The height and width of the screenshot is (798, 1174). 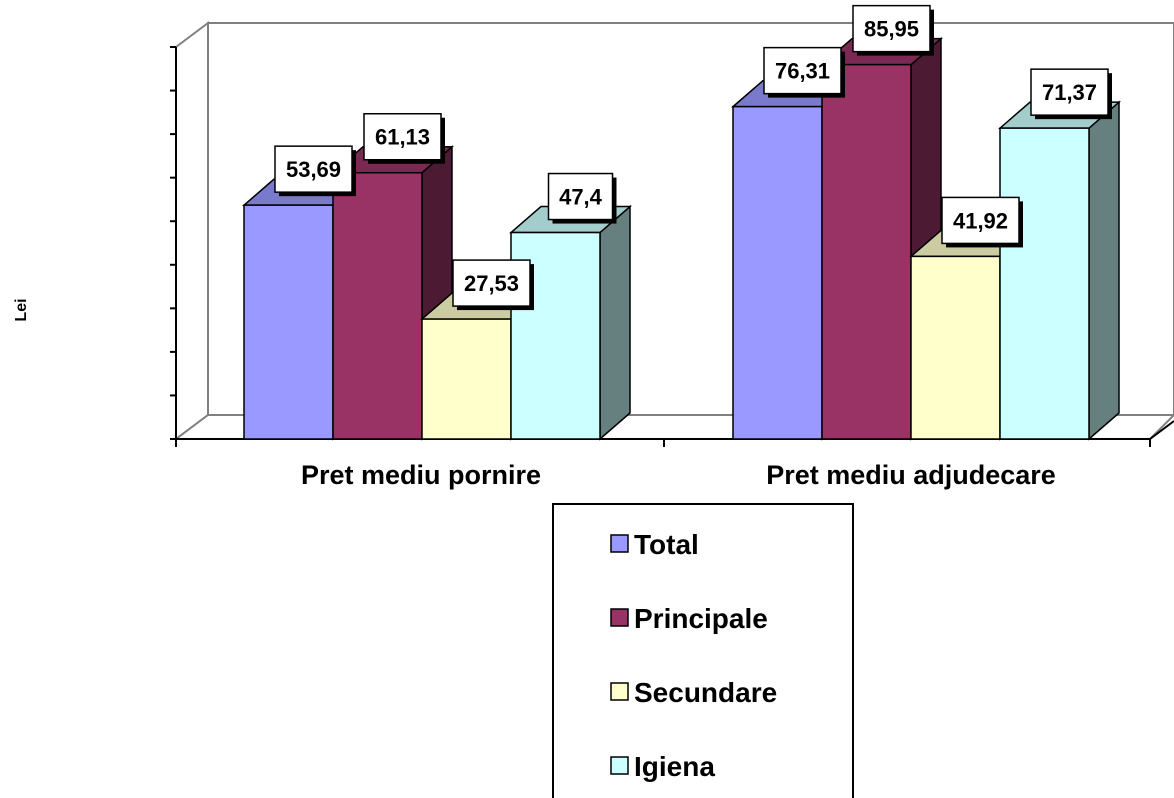 I want to click on legend-item: Secundare, so click(x=693, y=692).